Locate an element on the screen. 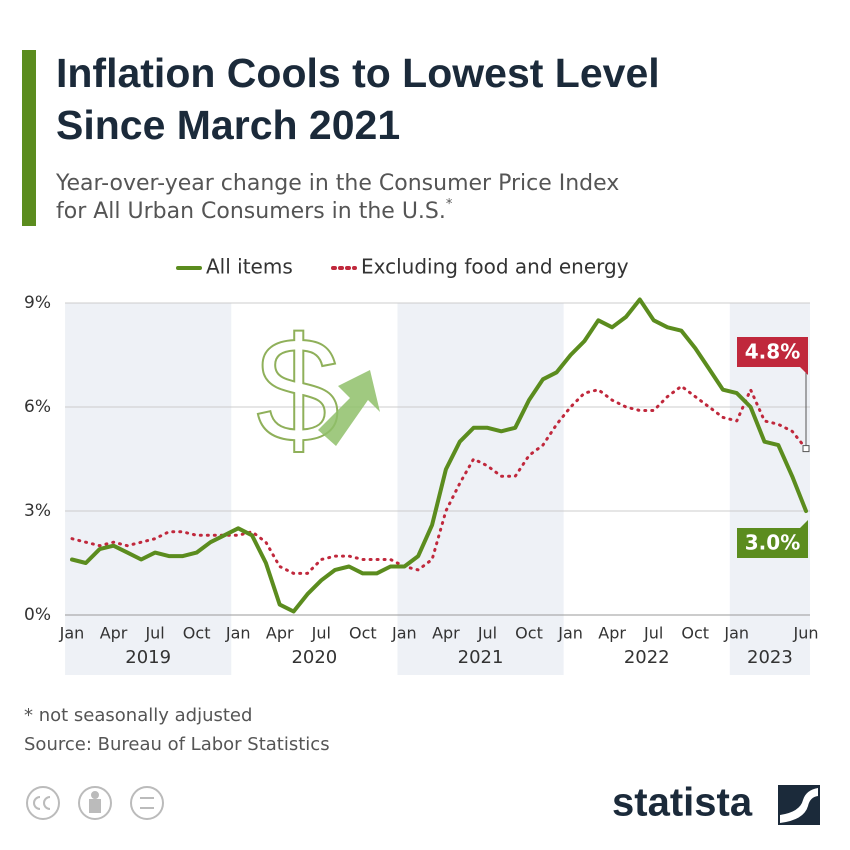 The image size is (850, 850). legend-label: Excluding food and energy is located at coordinates (495, 267).